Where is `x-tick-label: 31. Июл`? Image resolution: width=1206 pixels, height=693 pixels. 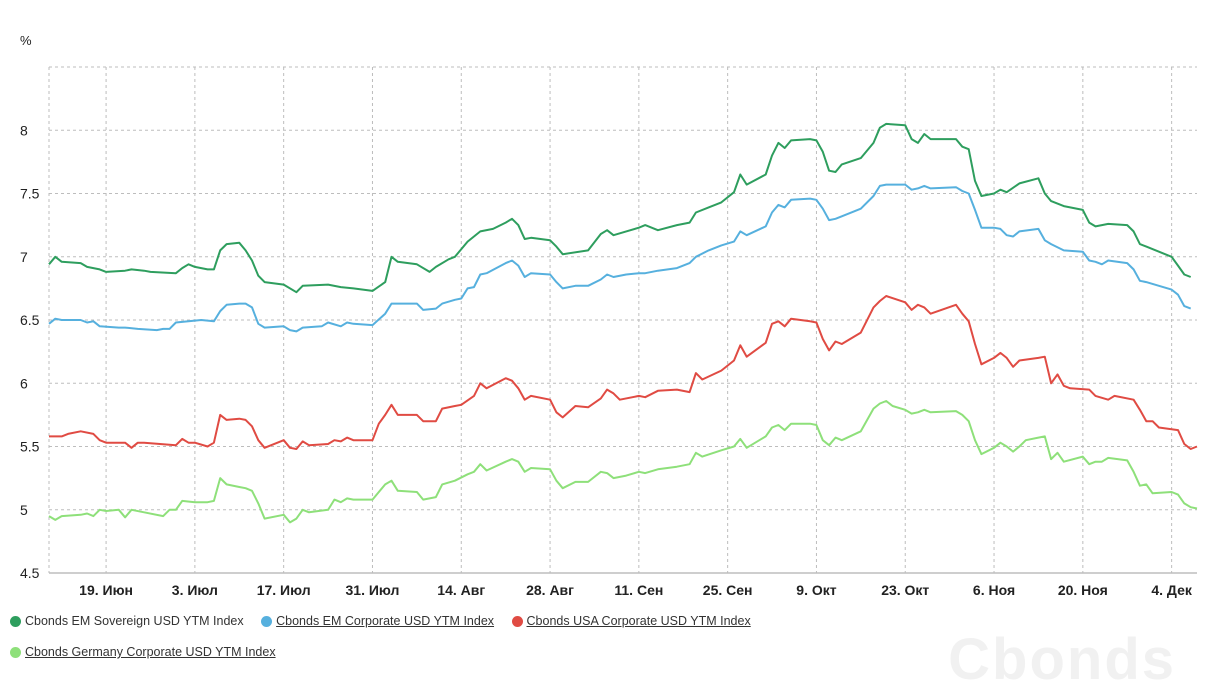 x-tick-label: 31. Июл is located at coordinates (373, 590).